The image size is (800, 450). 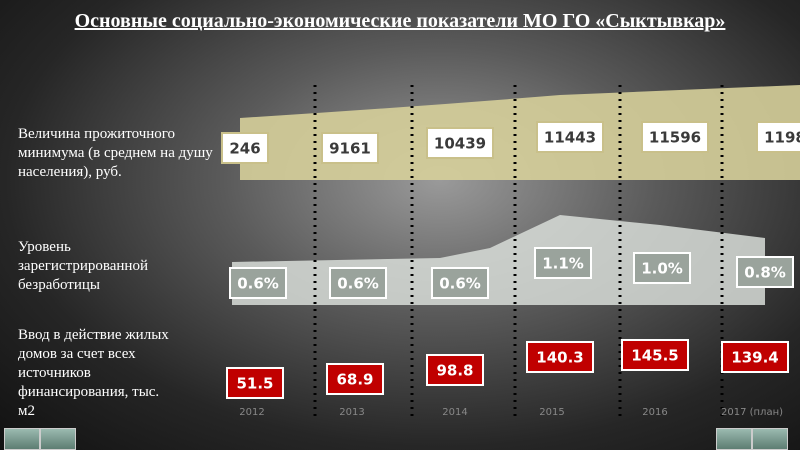 I want to click on year-label: 2015, so click(x=551, y=412).